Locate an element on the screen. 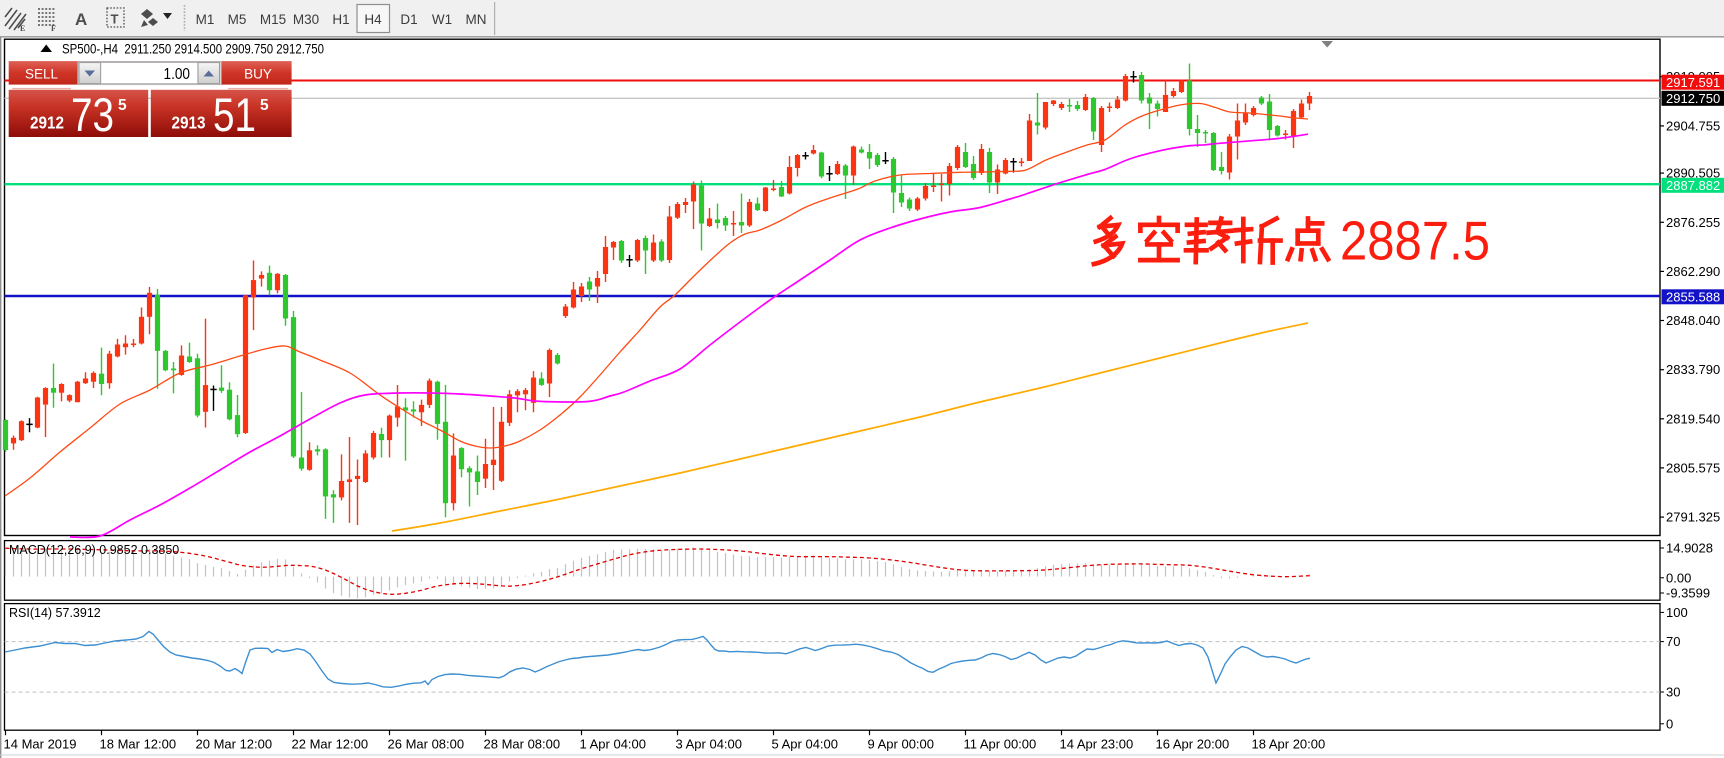 The width and height of the screenshot is (1724, 758). svg-text: H1 is located at coordinates (340, 19).